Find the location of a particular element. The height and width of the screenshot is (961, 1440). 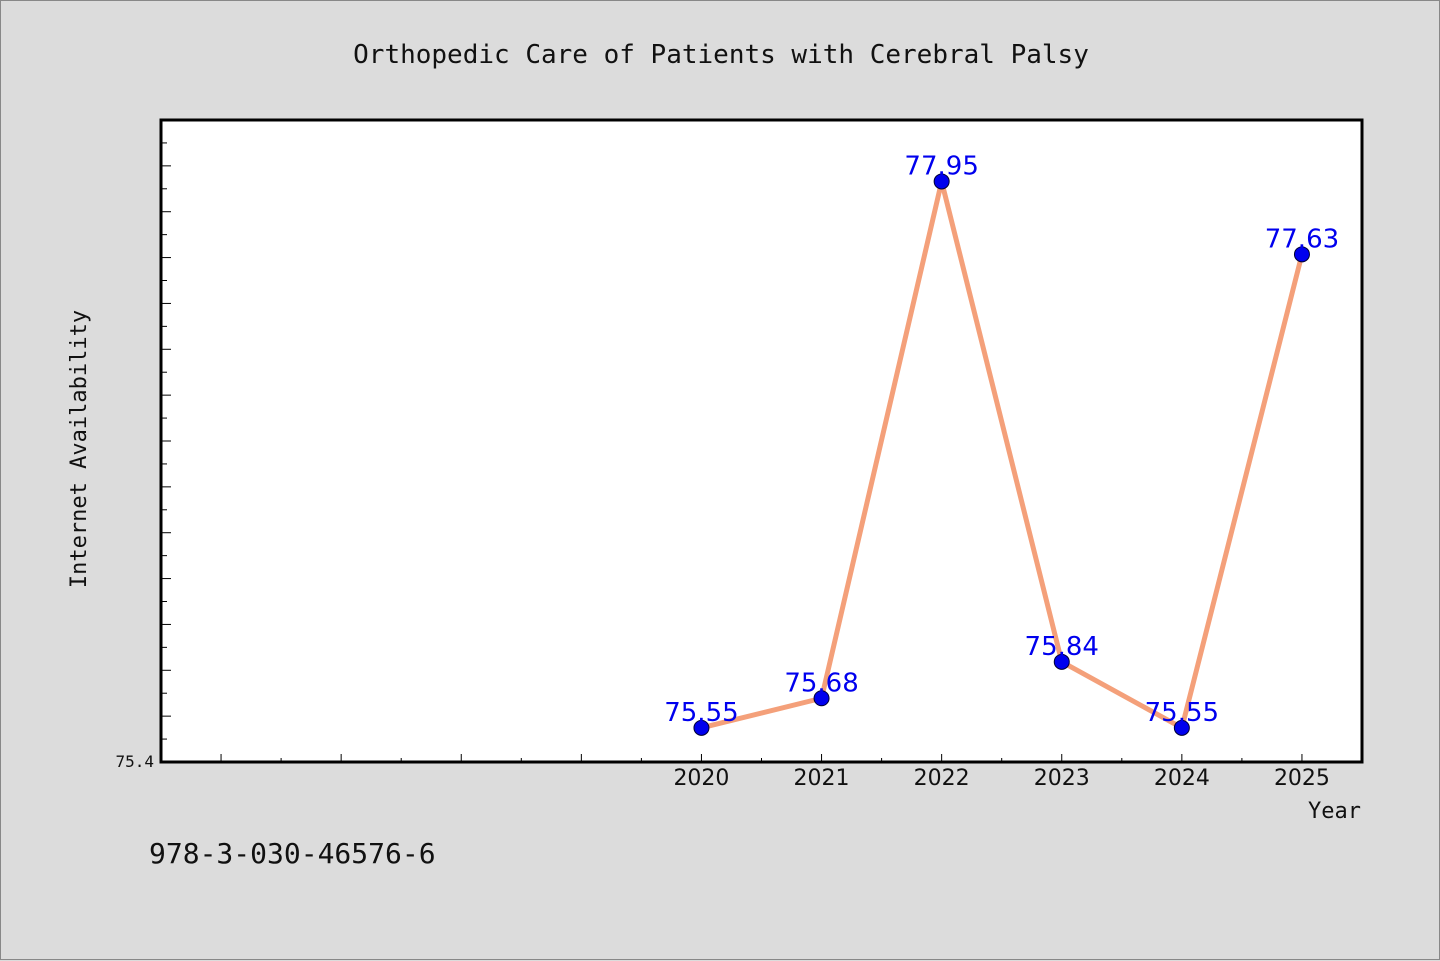

data-label: 77.63 is located at coordinates (1302, 239).